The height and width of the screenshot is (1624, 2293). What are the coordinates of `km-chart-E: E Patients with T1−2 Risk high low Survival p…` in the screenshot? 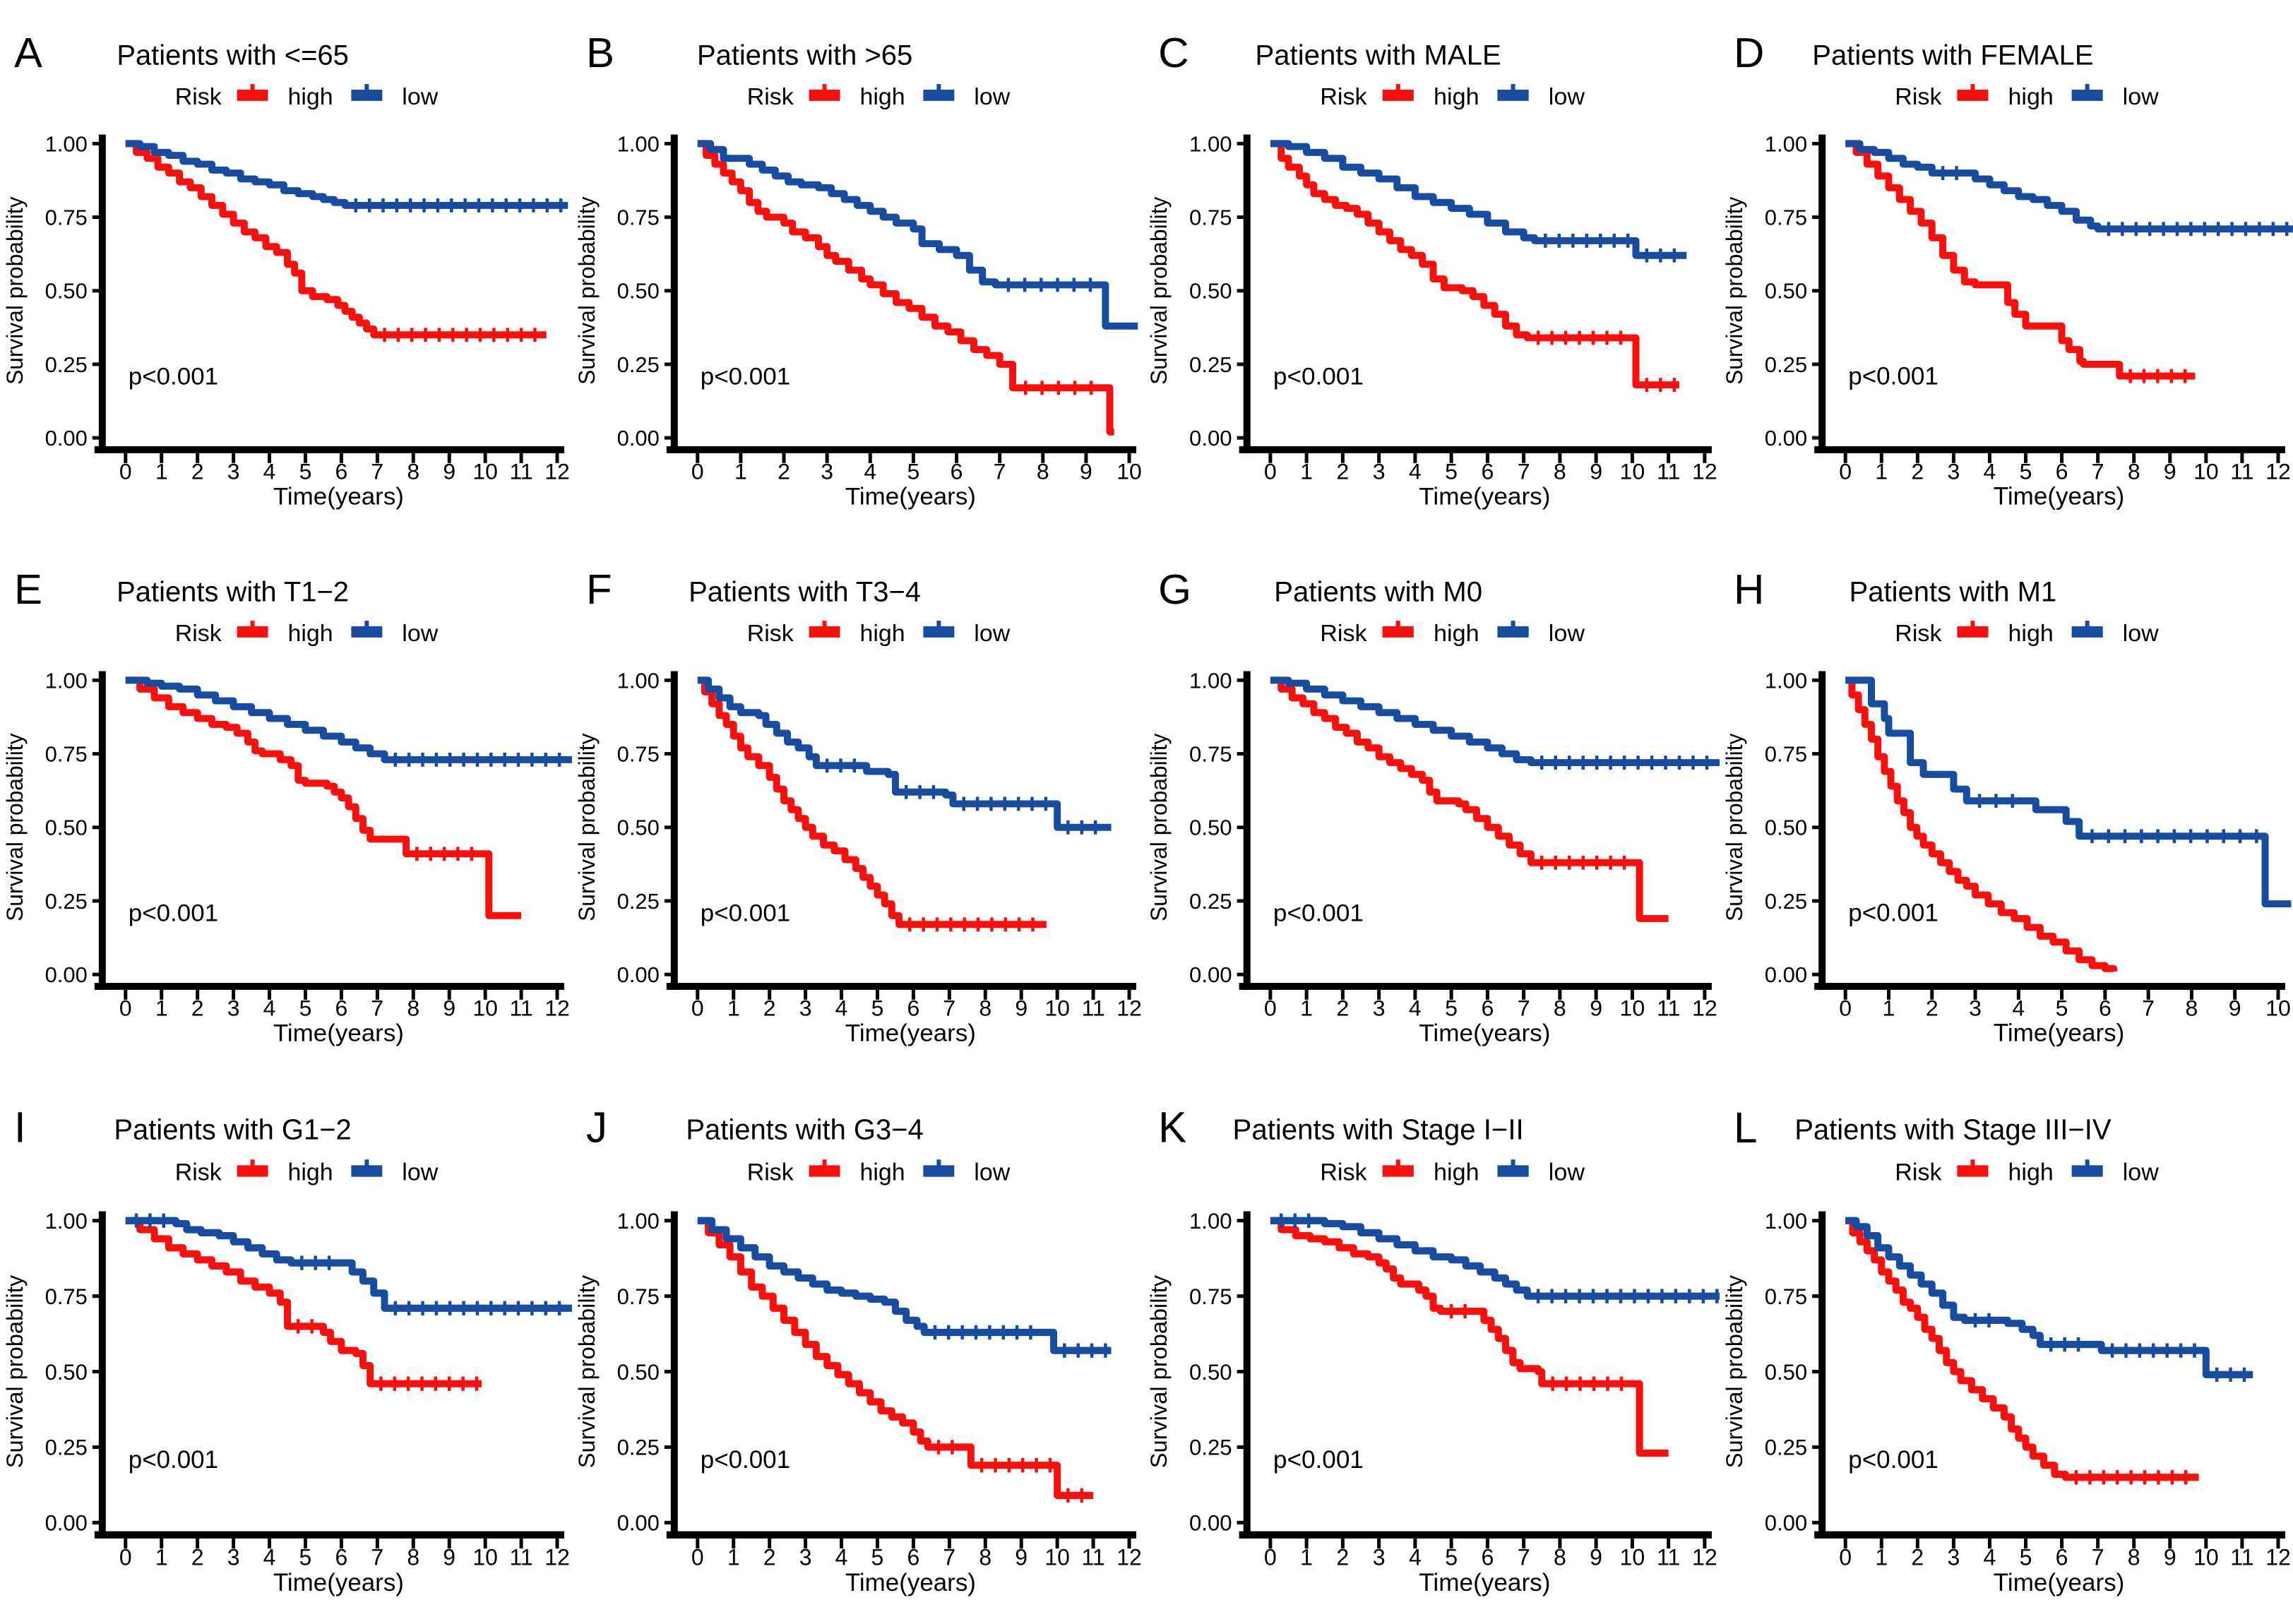 It's located at (287, 806).